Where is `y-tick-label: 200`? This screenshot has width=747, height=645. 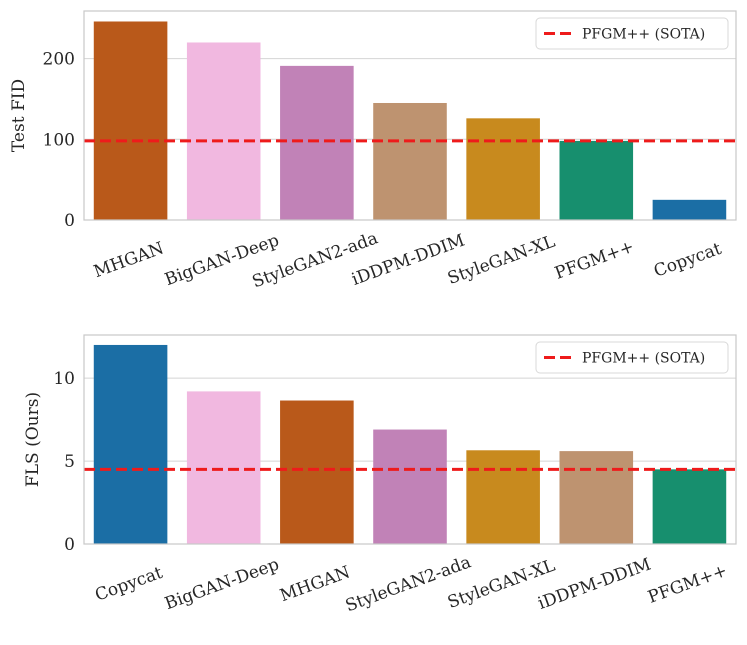 y-tick-label: 200 is located at coordinates (59, 60).